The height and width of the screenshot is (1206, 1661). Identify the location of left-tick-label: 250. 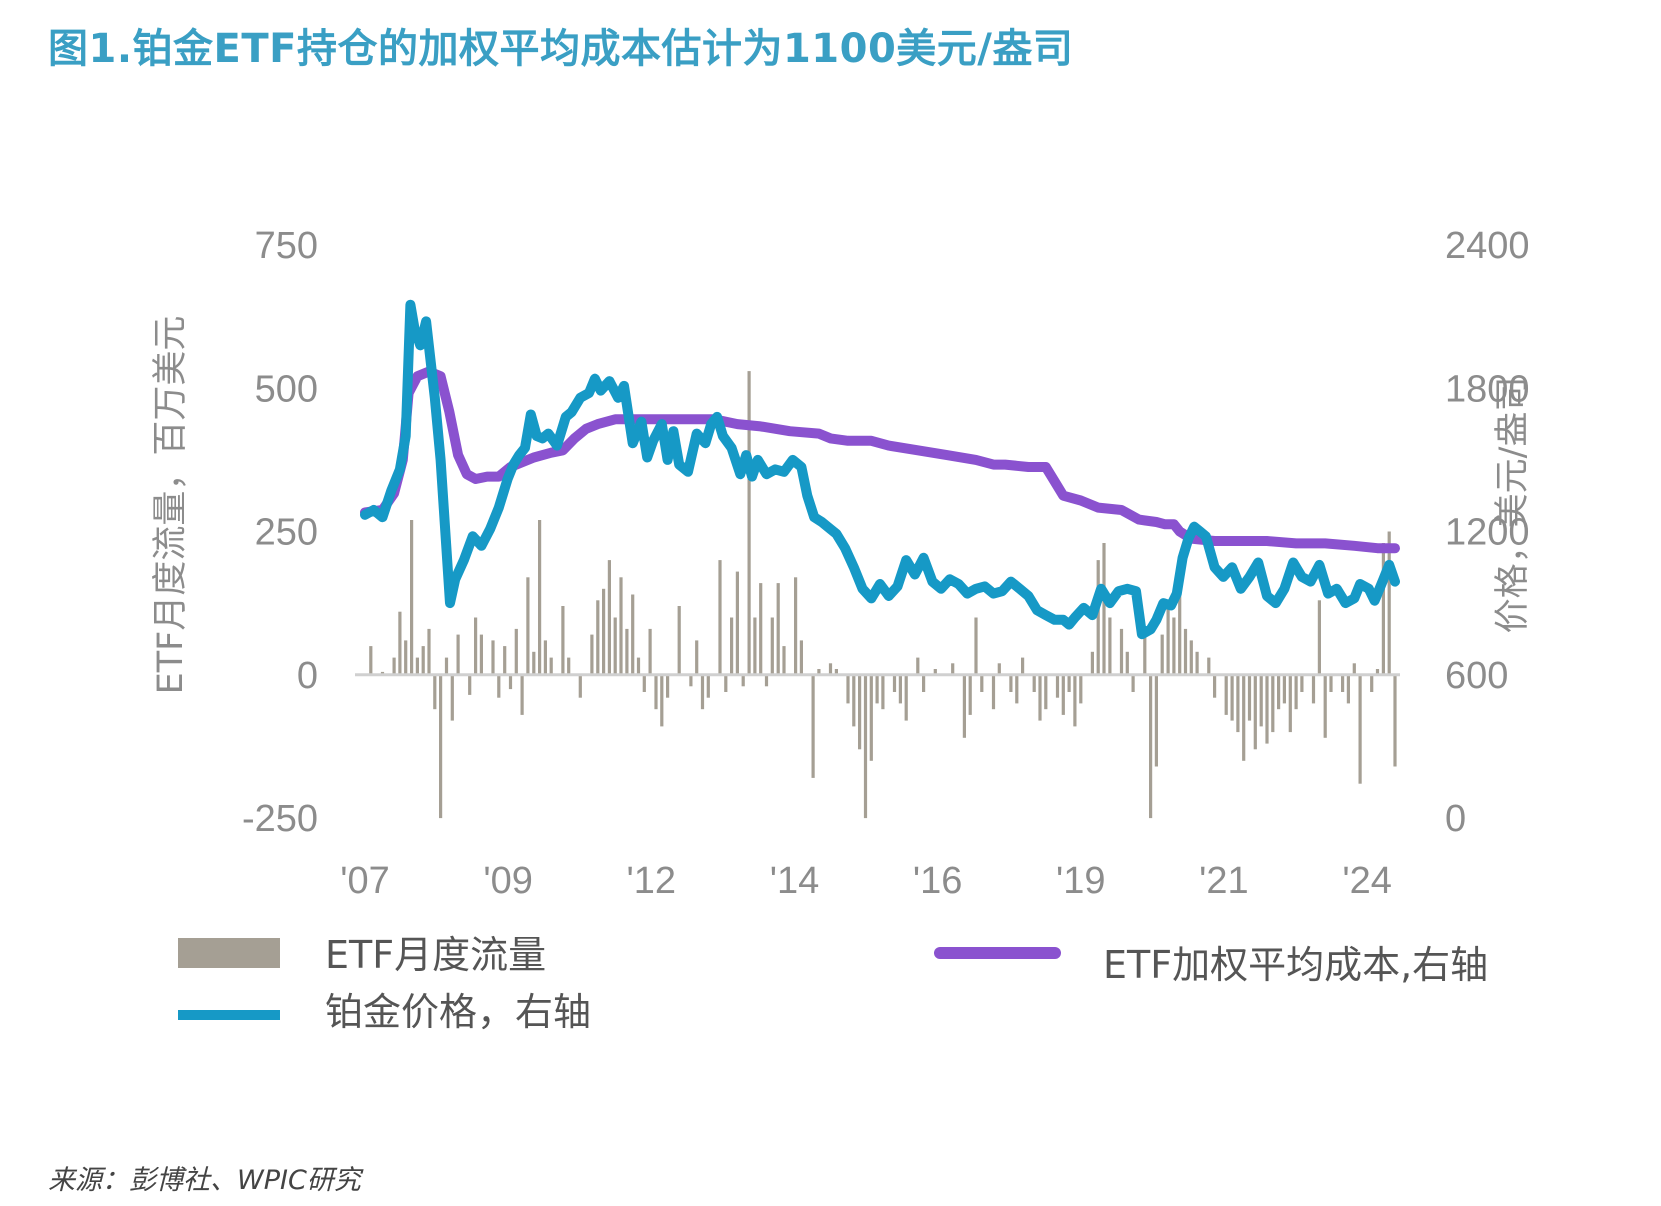
(286, 533).